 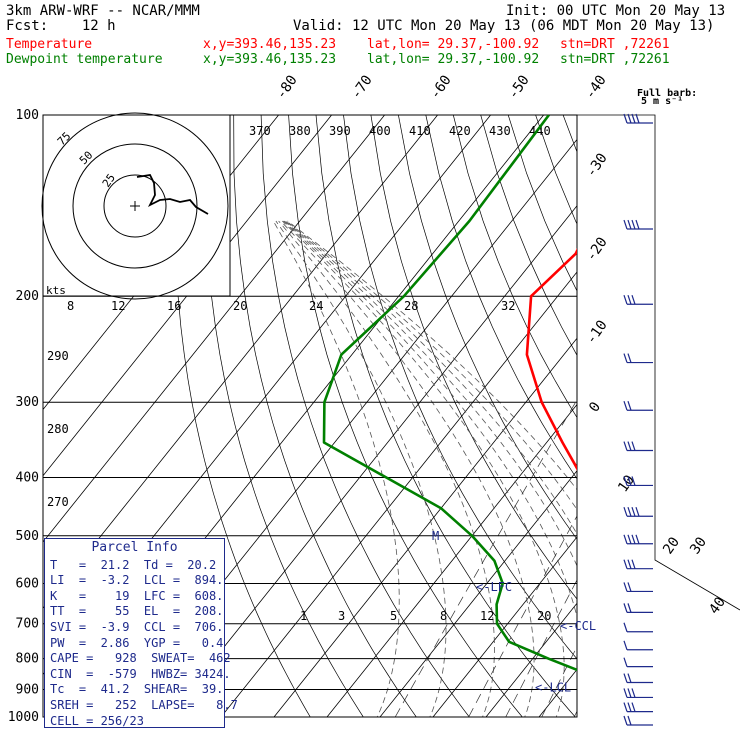 What do you see at coordinates (144, 704) in the screenshot?
I see `parcel-info-row: SREH = 252 LAPSE= 8.7` at bounding box center [144, 704].